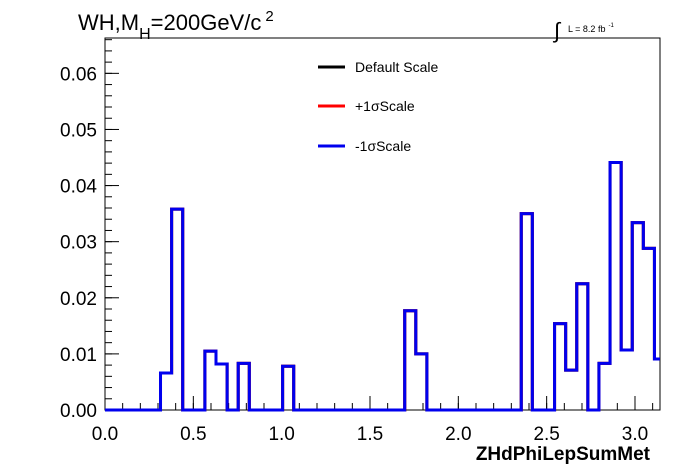 The width and height of the screenshot is (696, 472). I want to click on x-tick-label: 0.5, so click(193, 434).